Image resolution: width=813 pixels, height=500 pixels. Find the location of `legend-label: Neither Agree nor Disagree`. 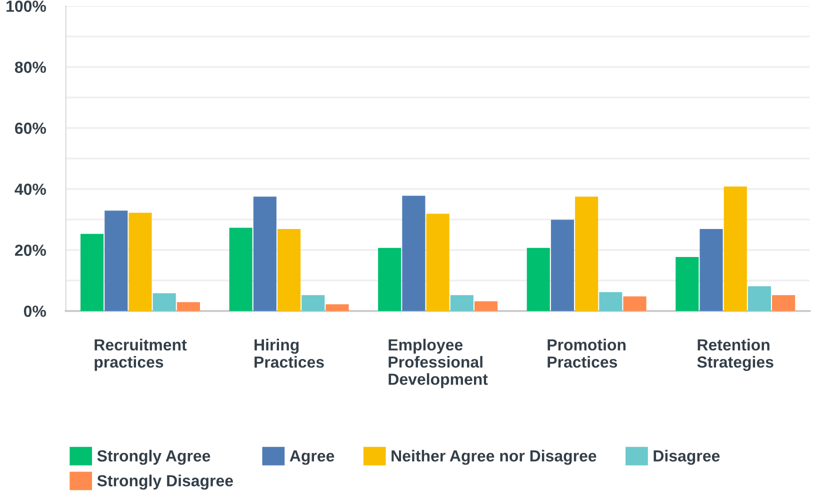

legend-label: Neither Agree nor Disagree is located at coordinates (494, 457).